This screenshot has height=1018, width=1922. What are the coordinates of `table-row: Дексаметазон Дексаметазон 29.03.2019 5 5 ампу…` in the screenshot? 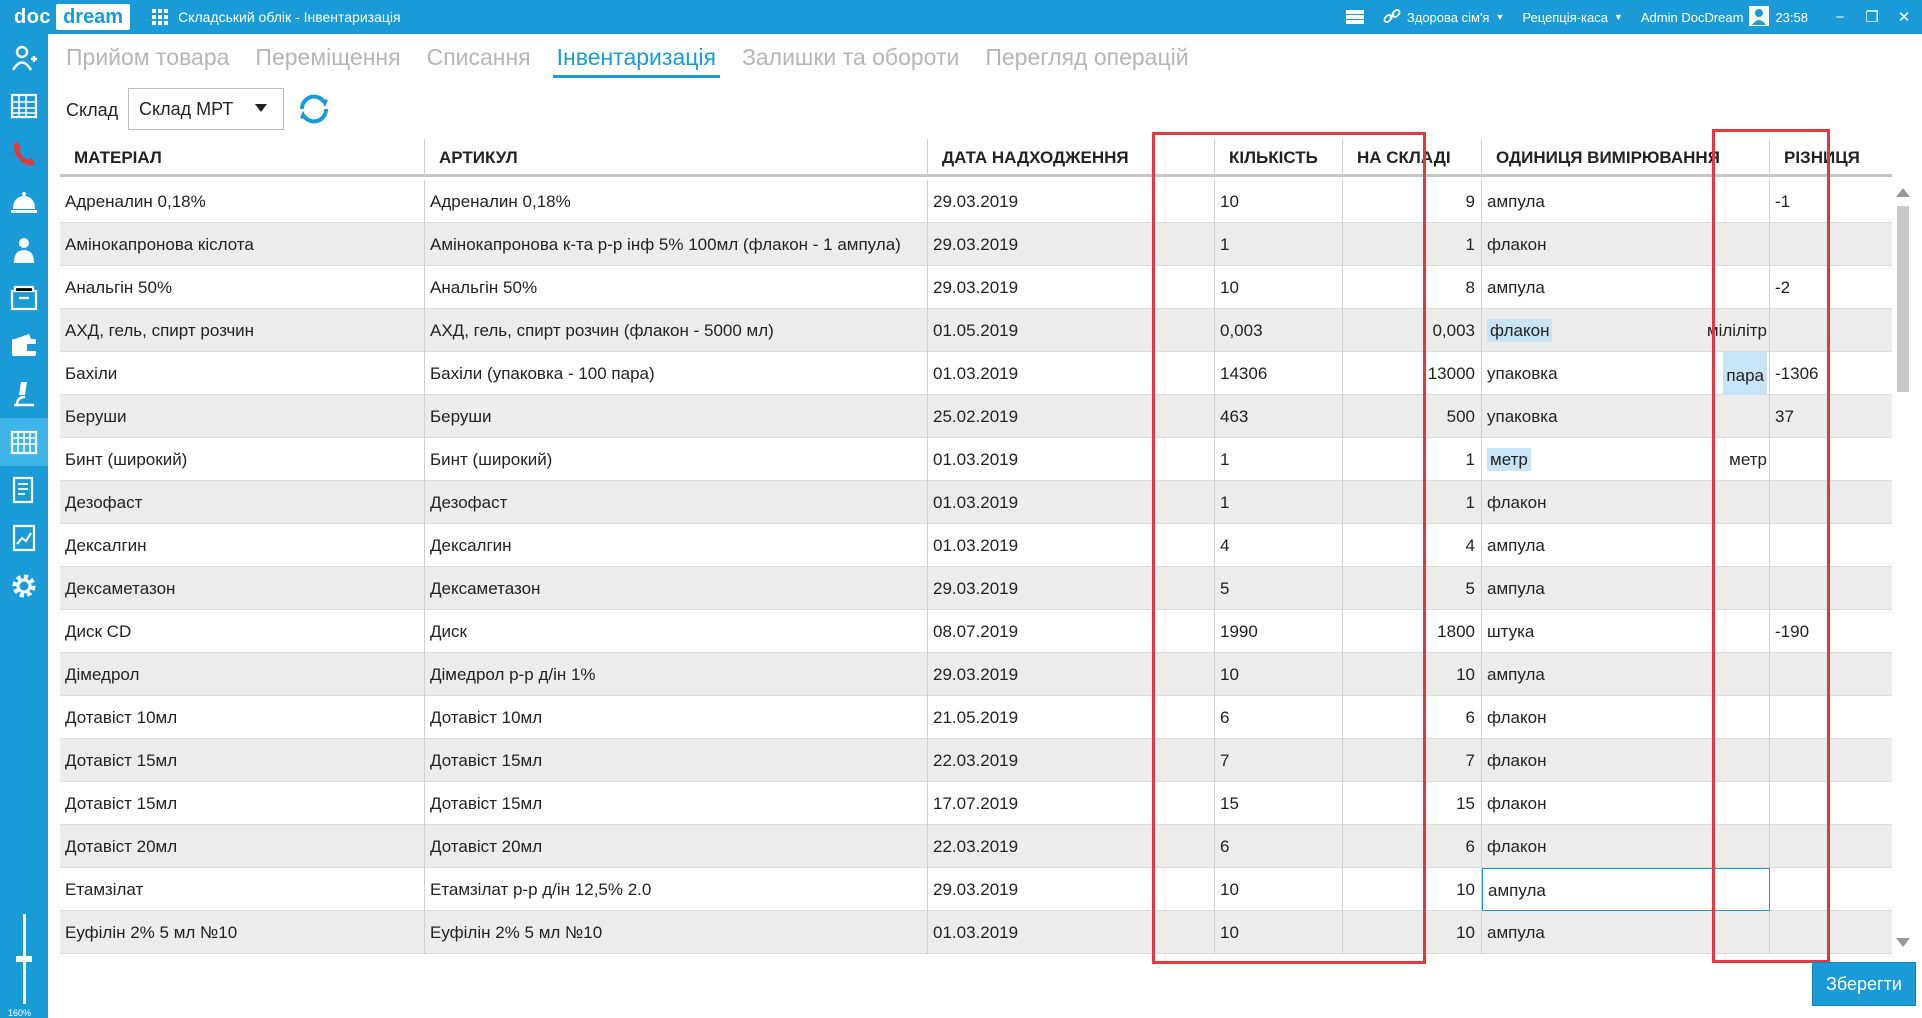 It's located at (976, 588).